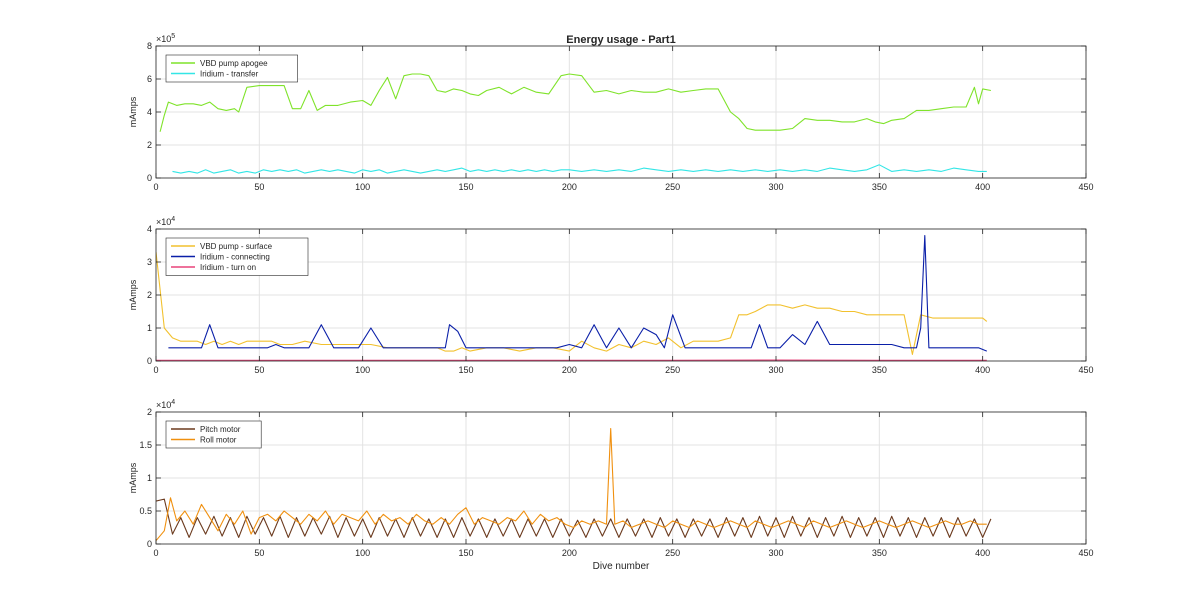 The height and width of the screenshot is (611, 1200). I want to click on legend-entry: Iridium - connecting, so click(235, 257).